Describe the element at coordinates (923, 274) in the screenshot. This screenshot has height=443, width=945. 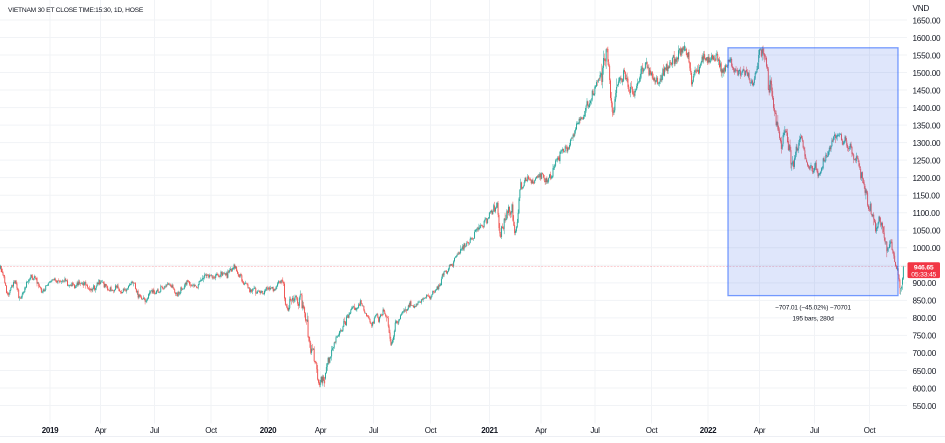
I see `svg-text: 05:33:45` at that location.